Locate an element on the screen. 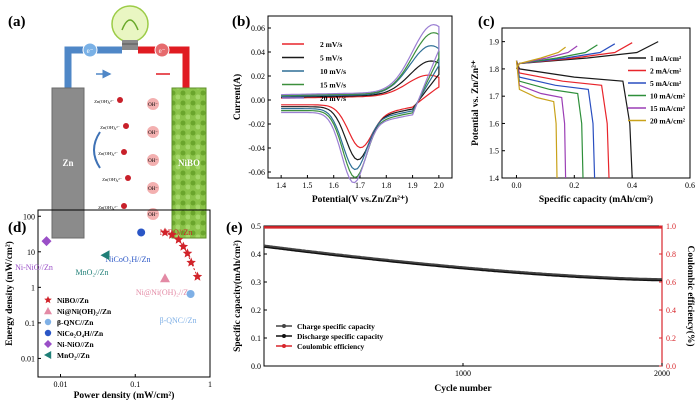 The image size is (700, 403). x-tick-label: 1.4 is located at coordinates (281, 185).